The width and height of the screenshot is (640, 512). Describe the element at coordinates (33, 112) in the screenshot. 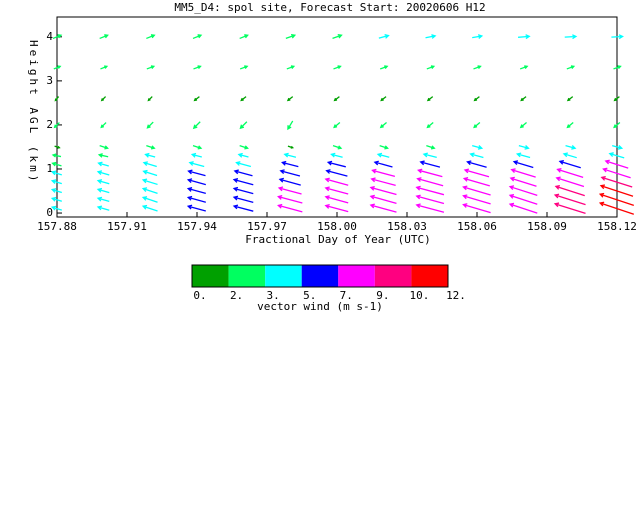

I see `y-axis-label: Height AGL (km)` at that location.